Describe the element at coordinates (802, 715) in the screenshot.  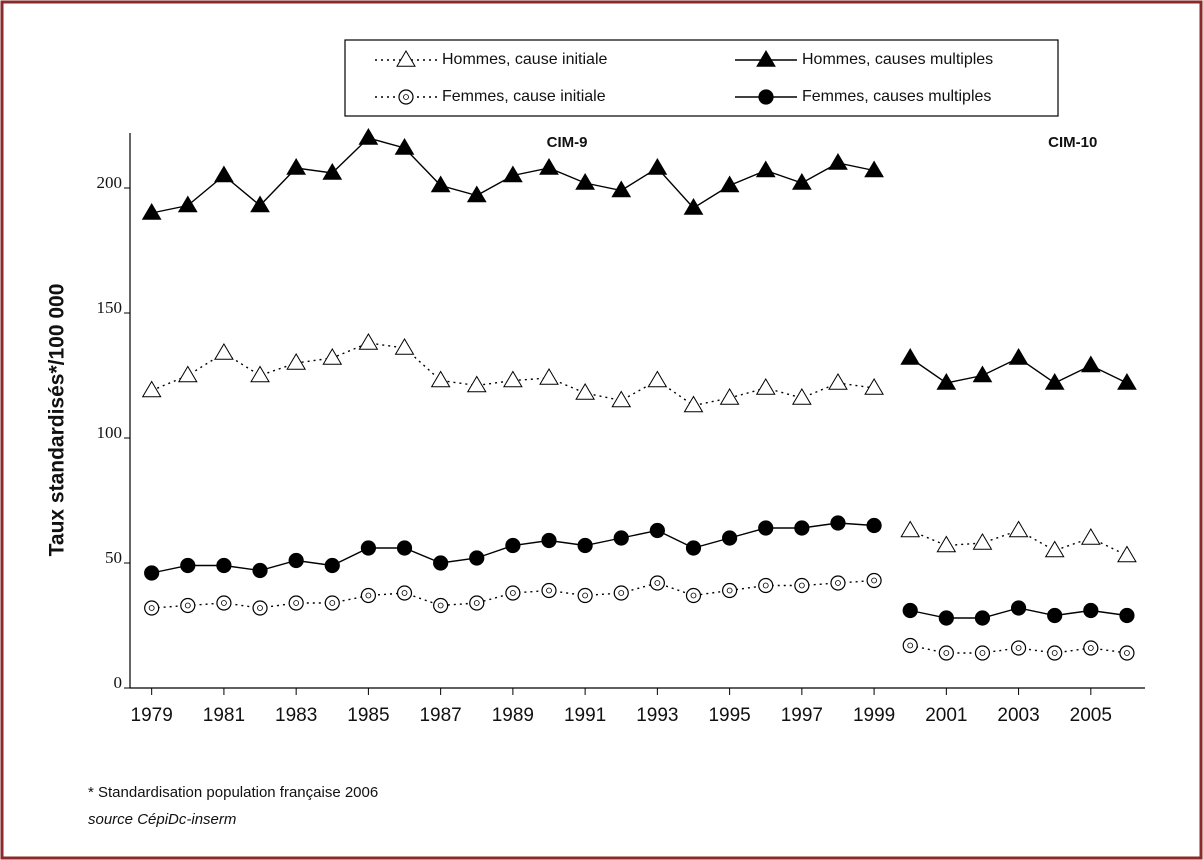
I see `x-tick-label: 1997` at that location.